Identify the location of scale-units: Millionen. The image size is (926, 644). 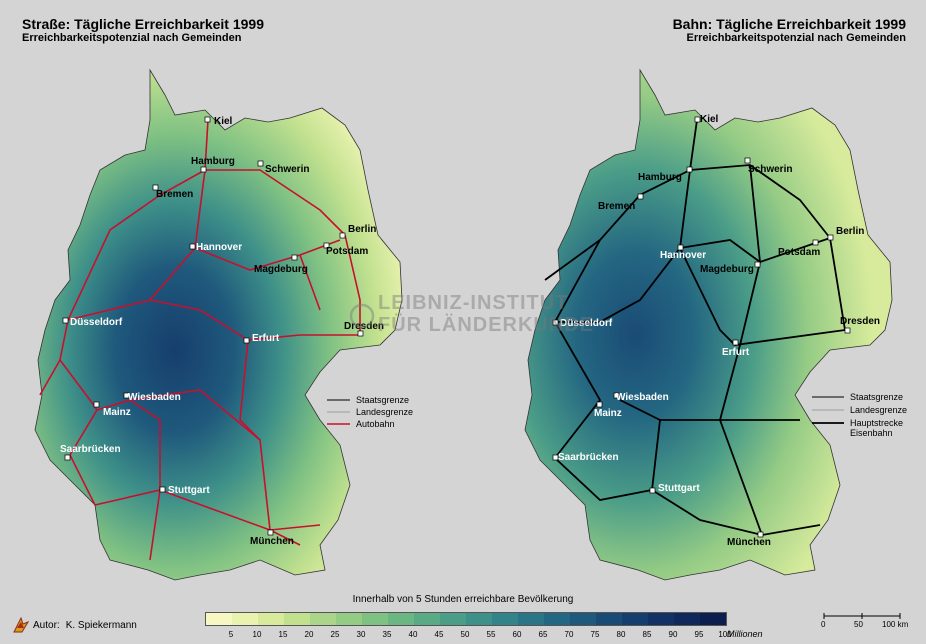
(745, 634).